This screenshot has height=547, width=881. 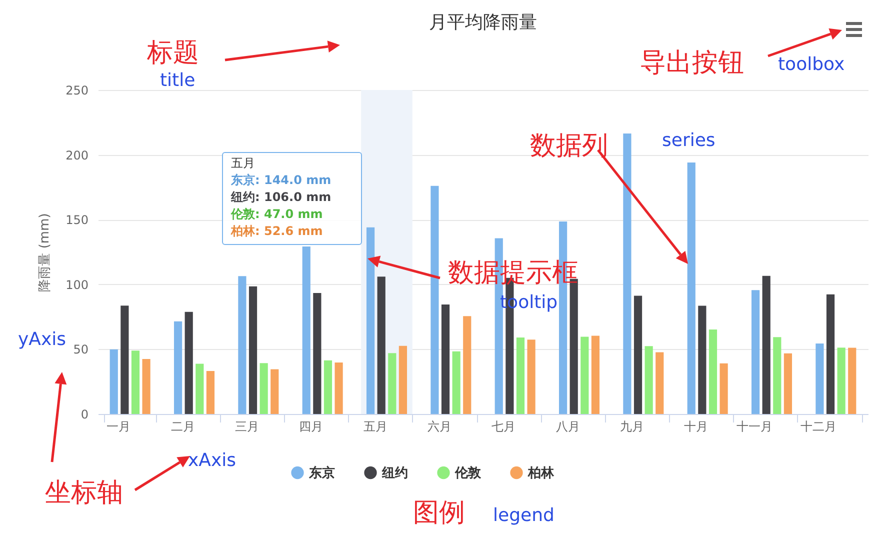 What do you see at coordinates (692, 63) in the screenshot?
I see `text: 导出按钮` at bounding box center [692, 63].